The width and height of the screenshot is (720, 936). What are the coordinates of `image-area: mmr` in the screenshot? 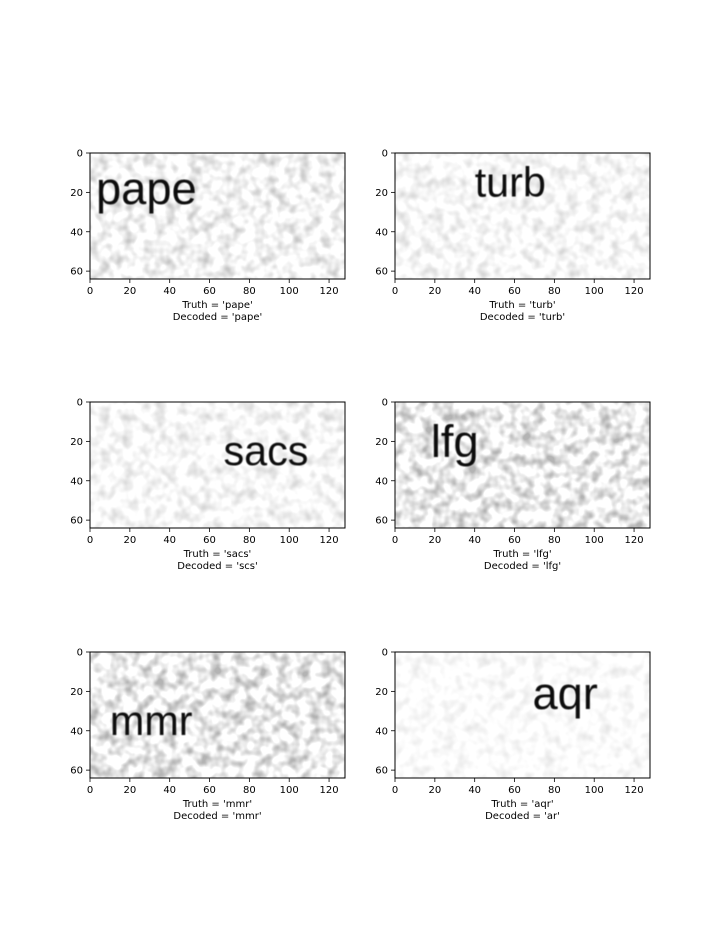 It's located at (217, 715).